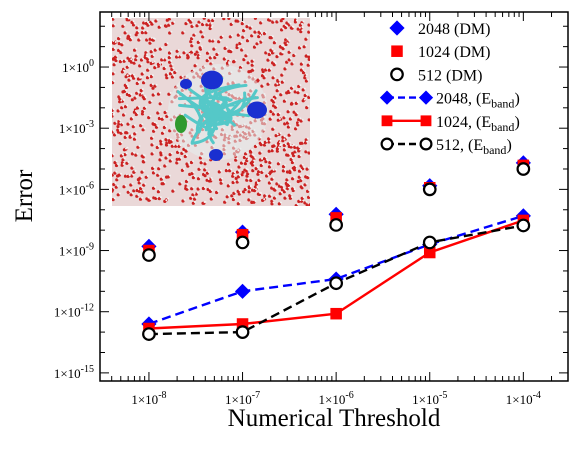 The width and height of the screenshot is (581, 449). Describe the element at coordinates (308, 59) in the screenshot. I see `water-oxygen-atom` at that location.